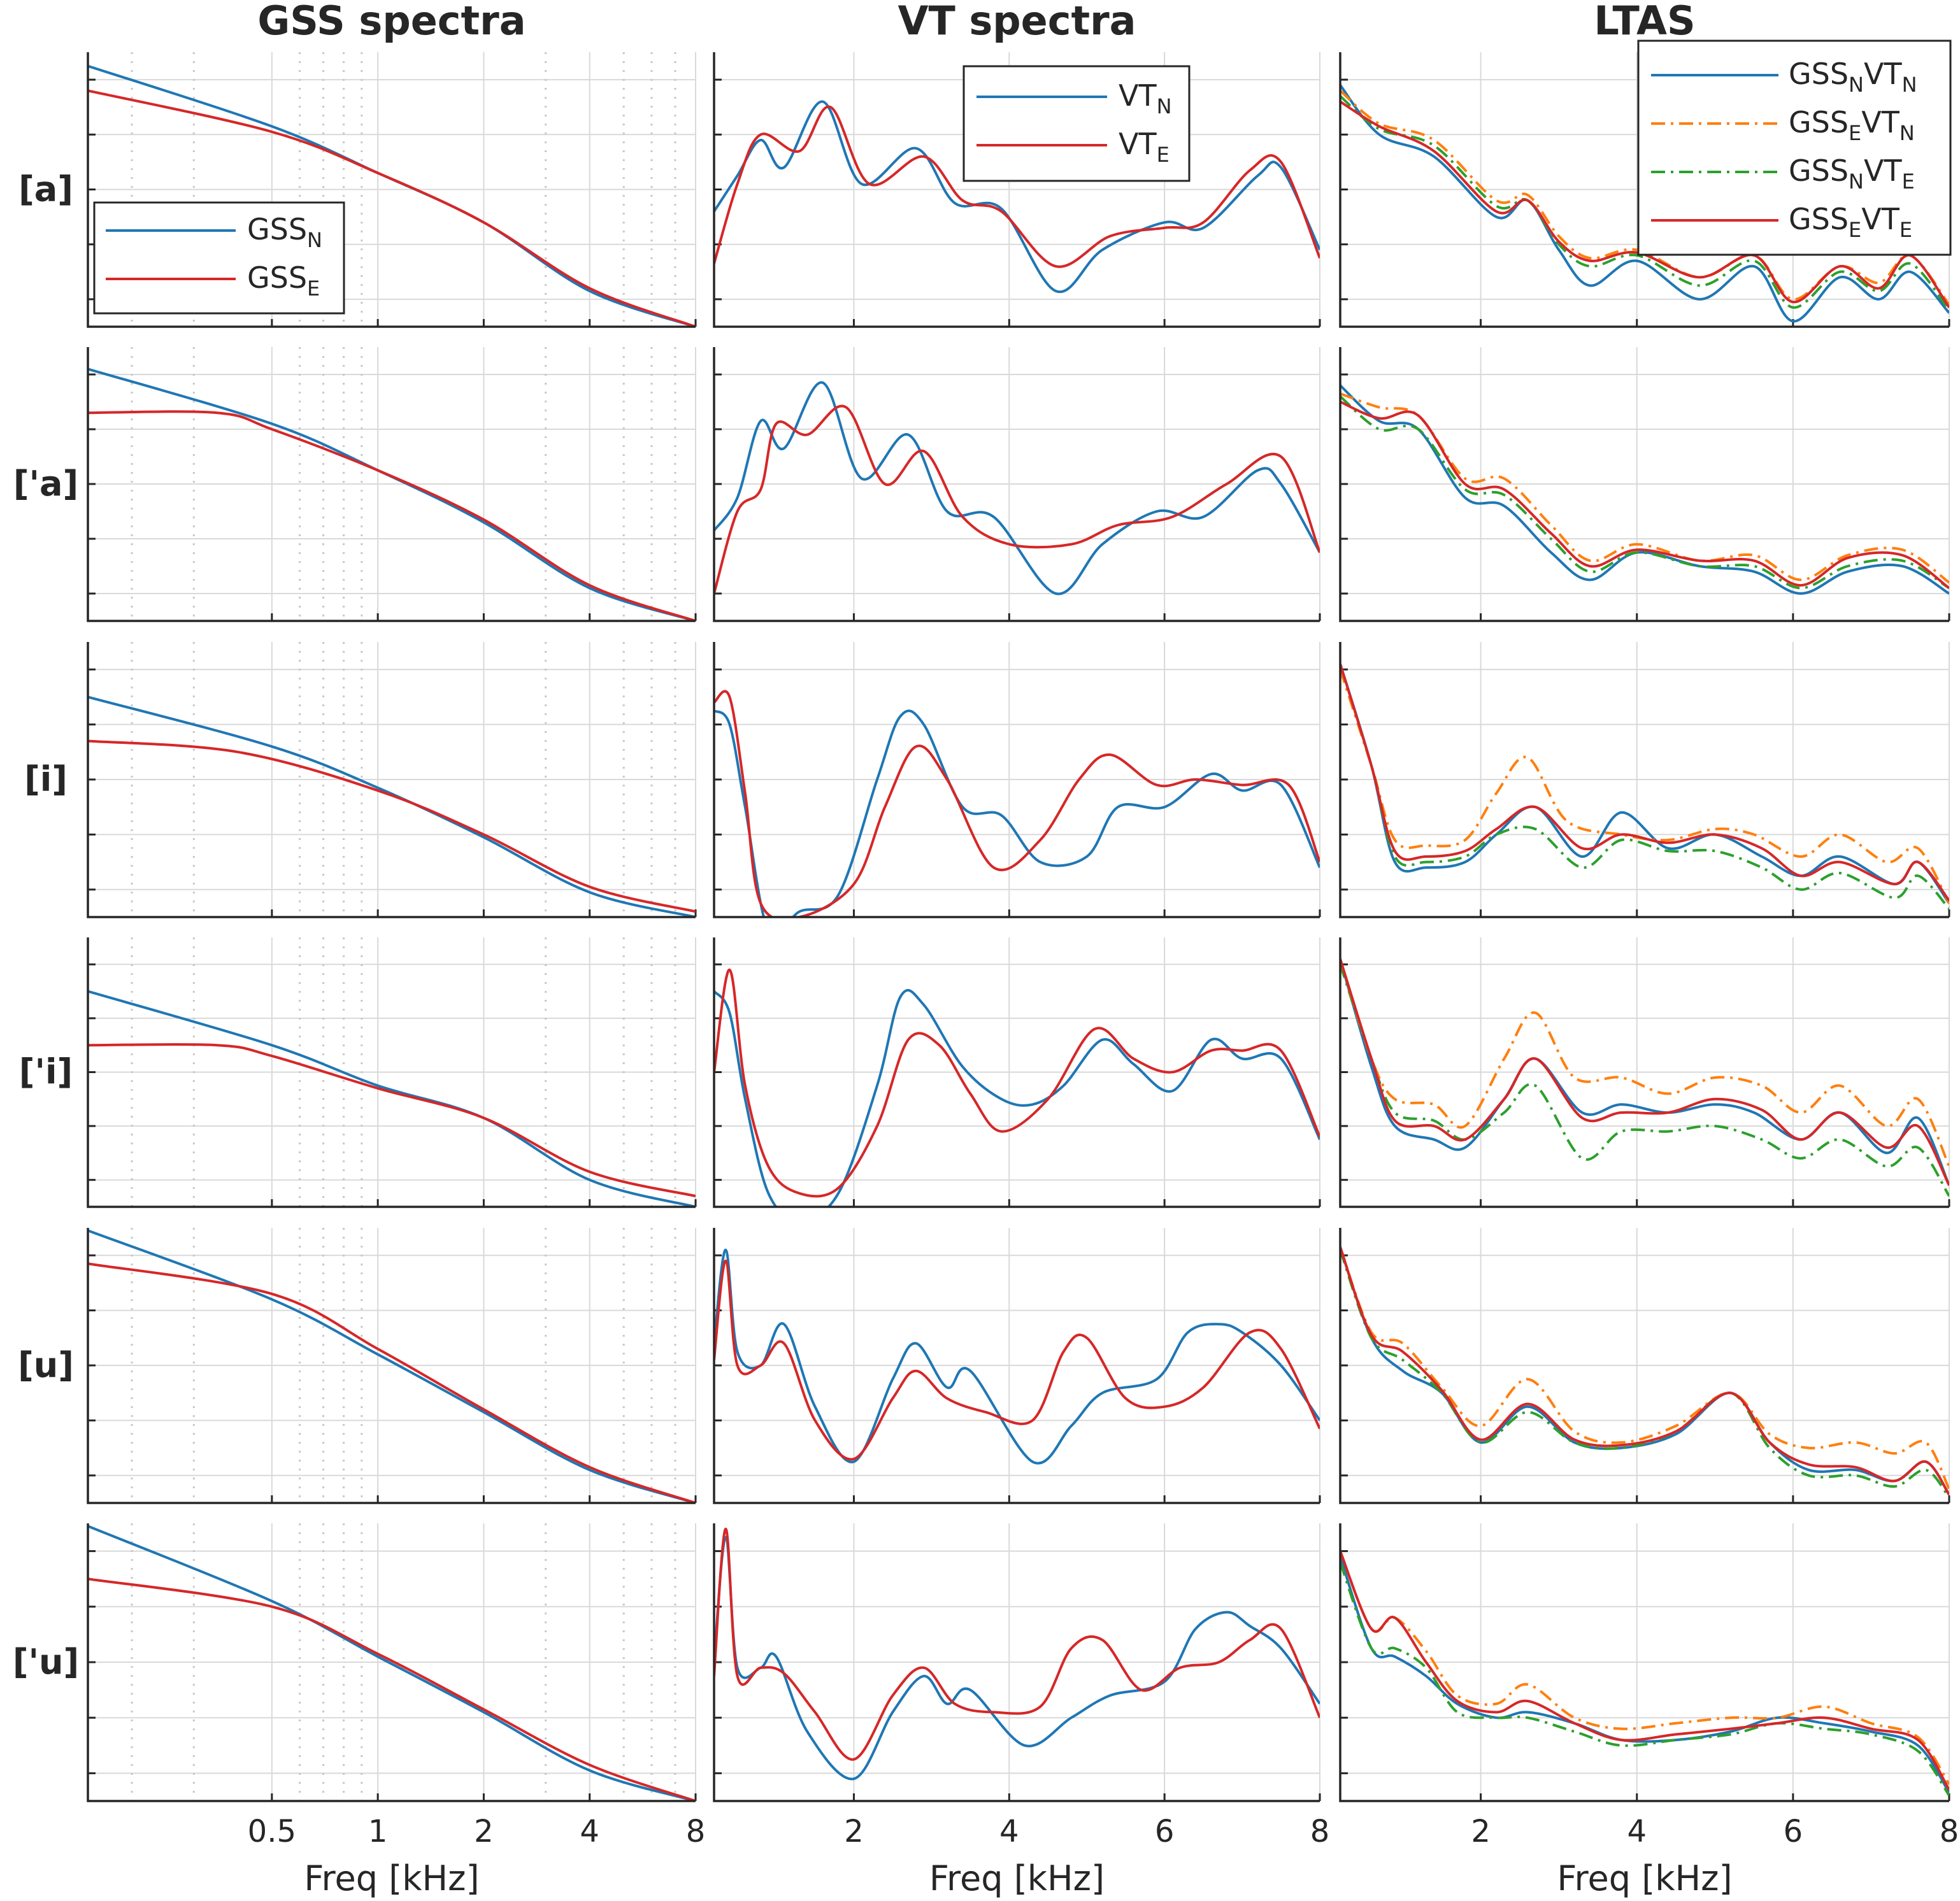 Image resolution: width=1960 pixels, height=1901 pixels. I want to click on x-tick-label: 6, so click(1793, 1831).